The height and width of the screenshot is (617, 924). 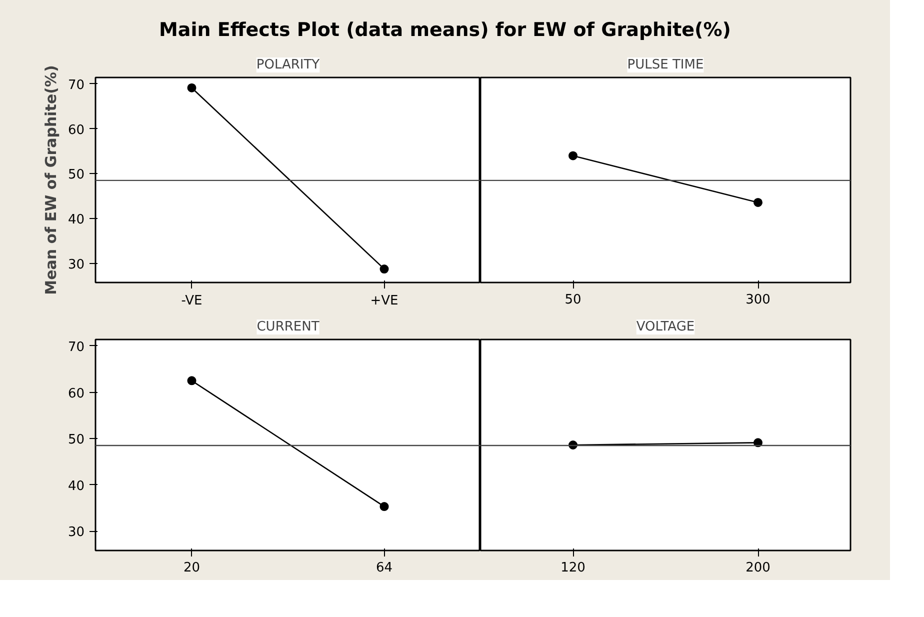 What do you see at coordinates (288, 327) in the screenshot?
I see `x-axis-title: CURRENT` at bounding box center [288, 327].